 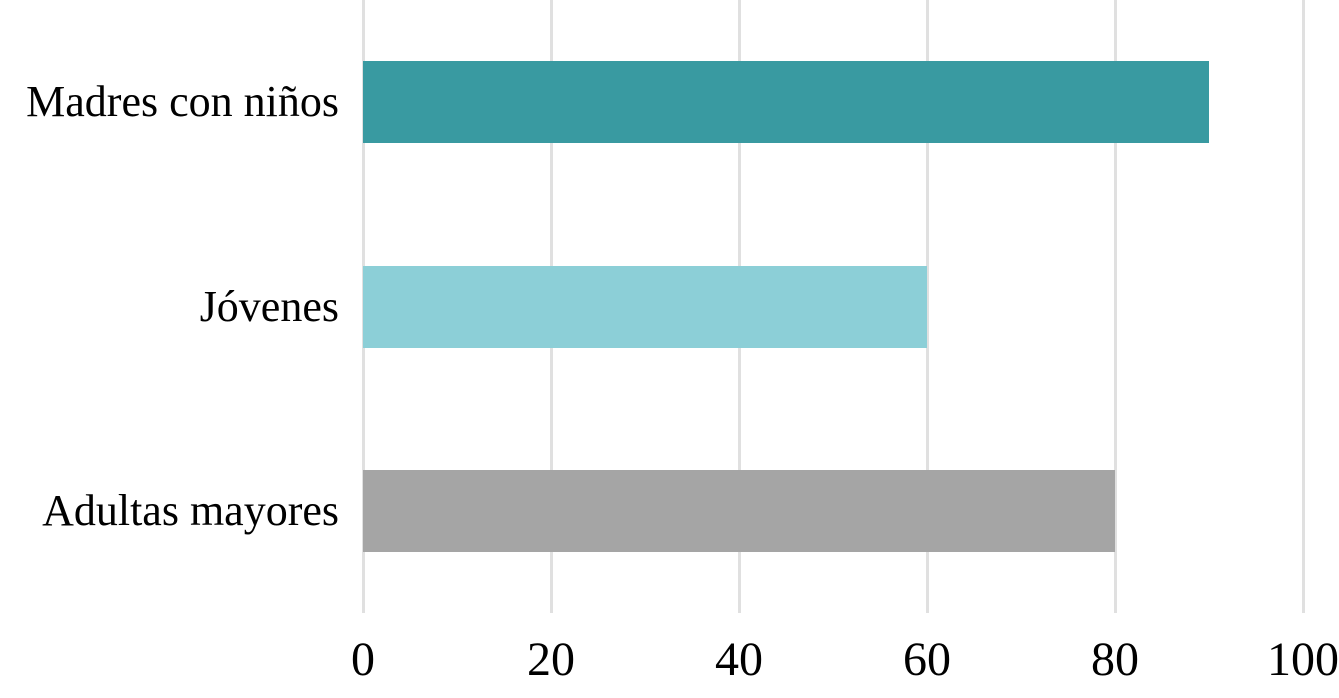 I want to click on category-label-jovenes: Jóvenes, so click(x=269, y=306).